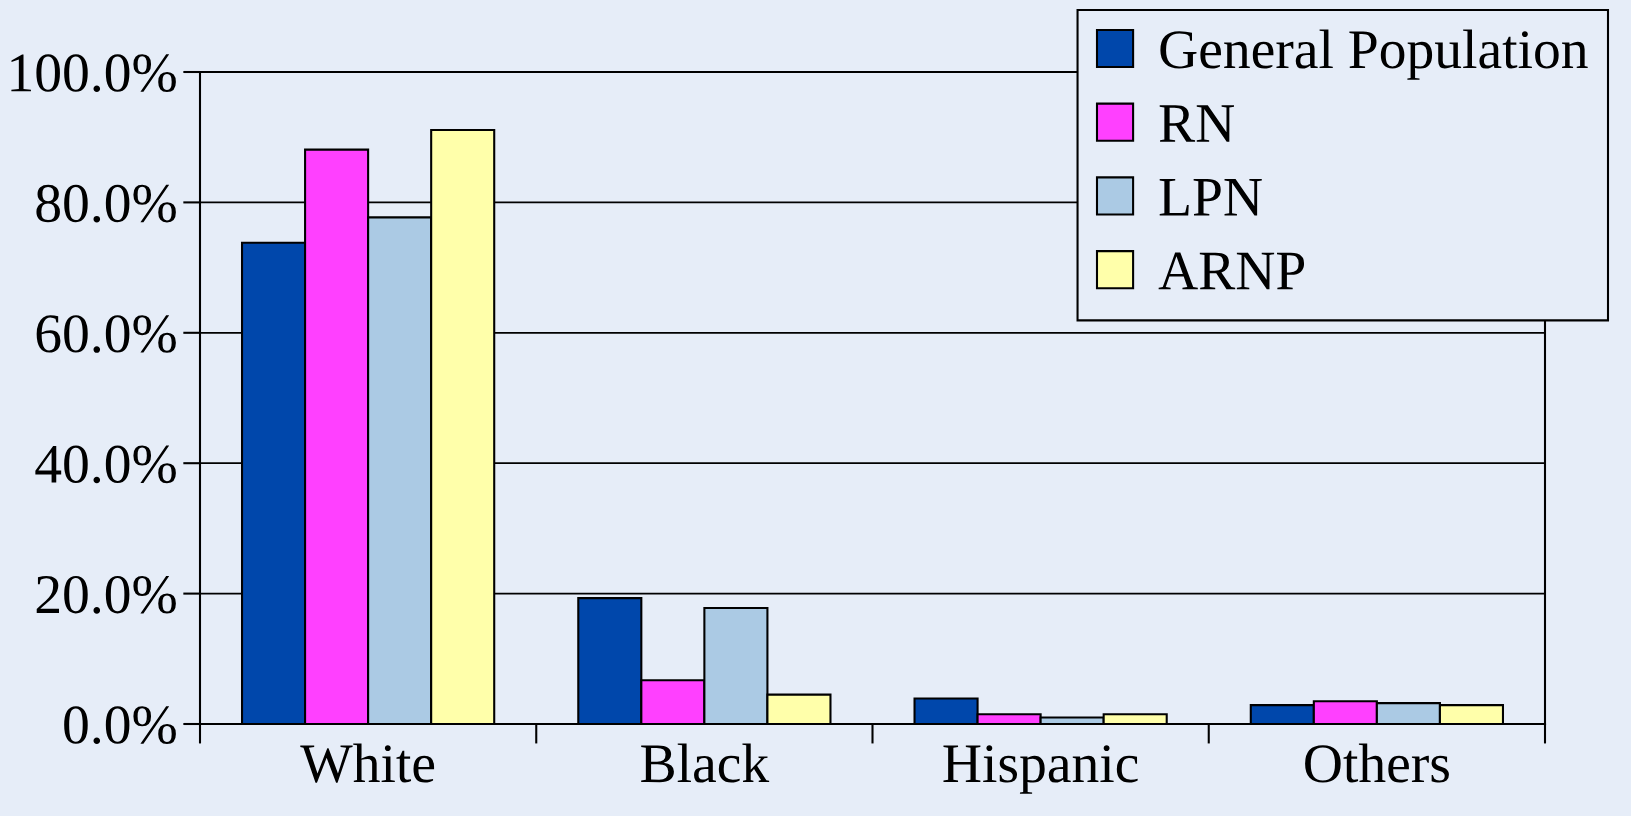 Image resolution: width=1631 pixels, height=816 pixels. I want to click on x-tick-label: Others, so click(1377, 763).